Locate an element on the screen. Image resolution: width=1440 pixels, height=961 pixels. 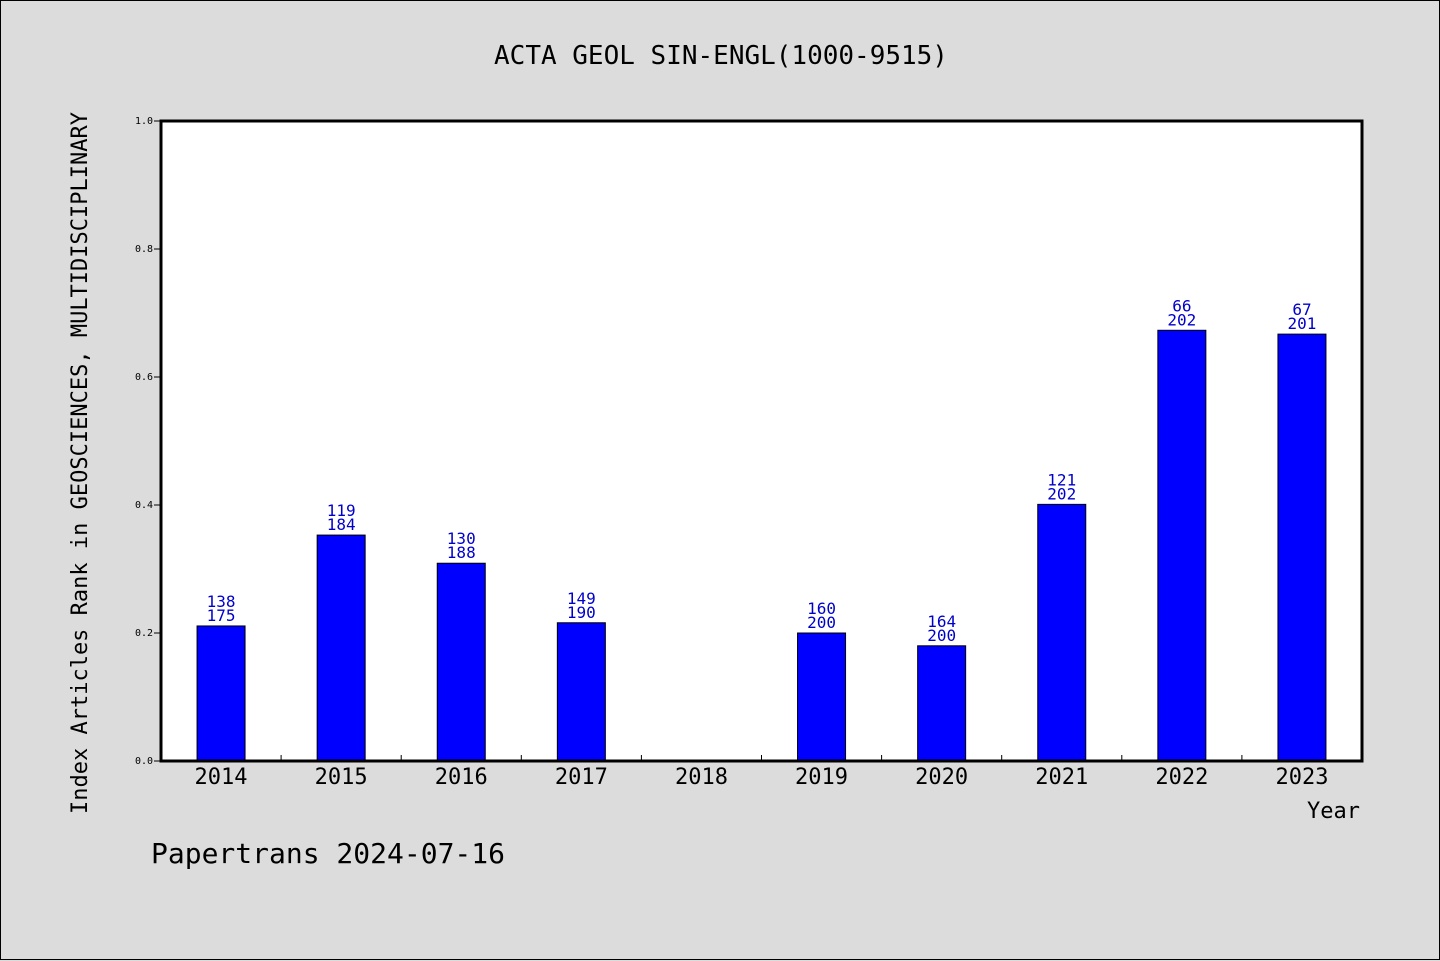
x-tick-label: 2022 is located at coordinates (1181, 777).